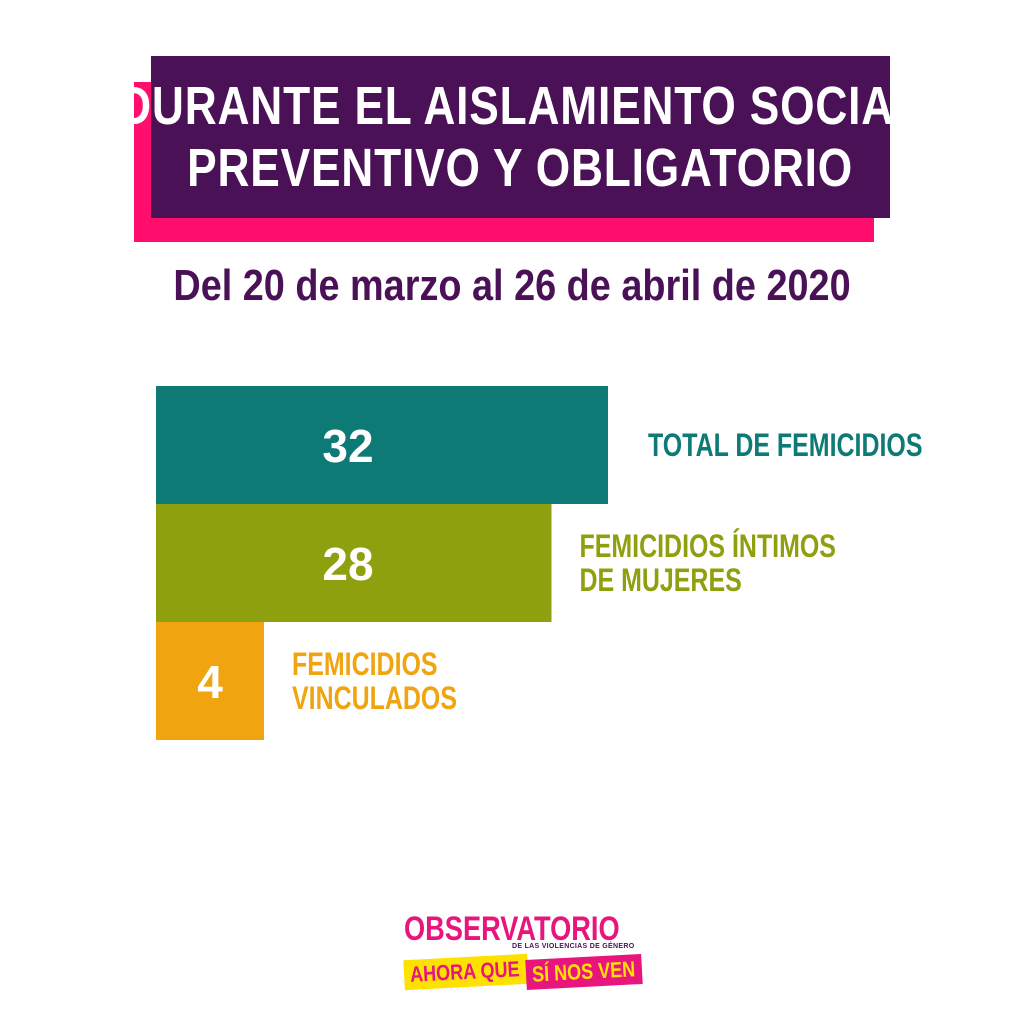  I want to click on title-line-1: DURANTE EL AISLAMIENTO SOCIAL, so click(520, 106).